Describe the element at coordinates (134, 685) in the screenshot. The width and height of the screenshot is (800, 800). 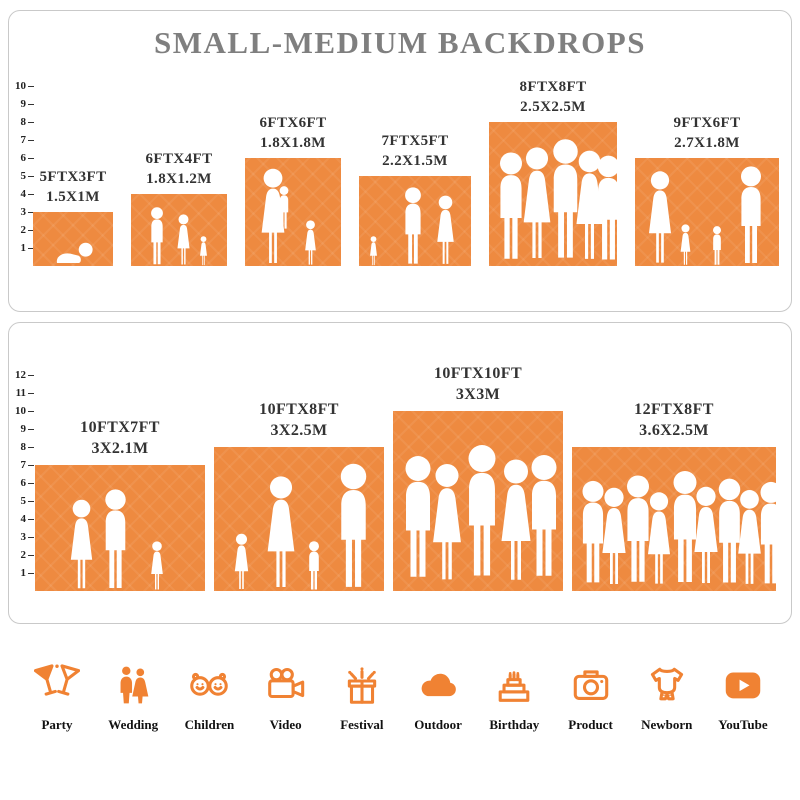
I see `wedding-icon` at that location.